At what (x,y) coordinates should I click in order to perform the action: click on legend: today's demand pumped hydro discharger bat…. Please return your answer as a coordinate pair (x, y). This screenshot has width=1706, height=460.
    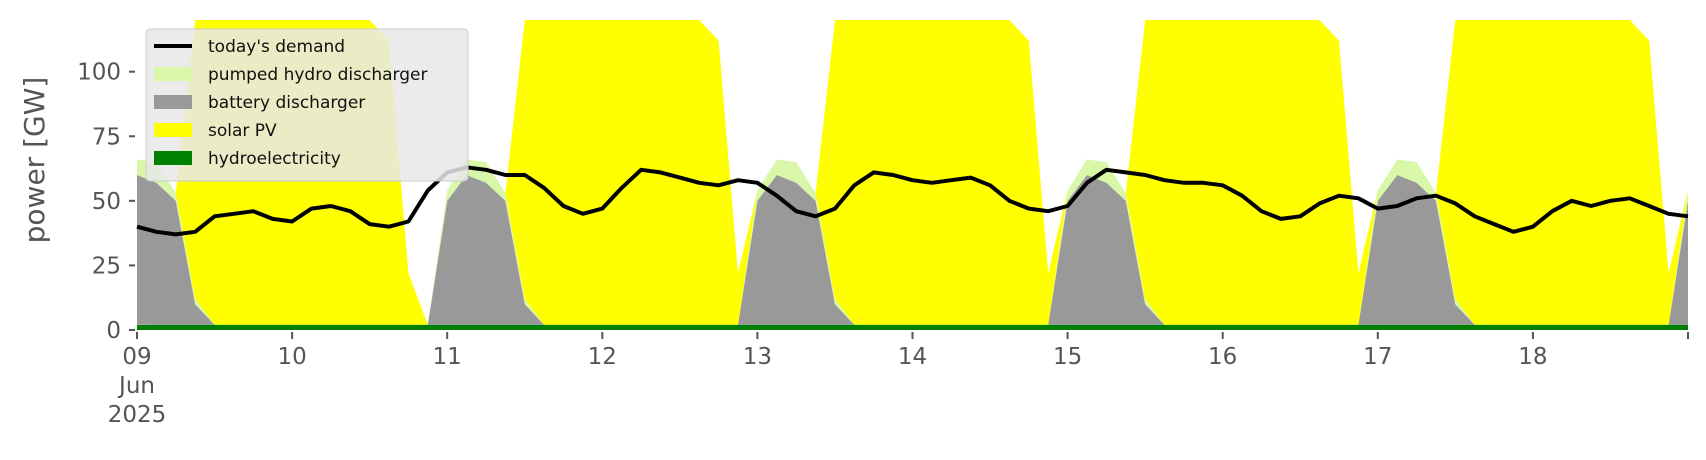
    Looking at the image, I should click on (307, 105).